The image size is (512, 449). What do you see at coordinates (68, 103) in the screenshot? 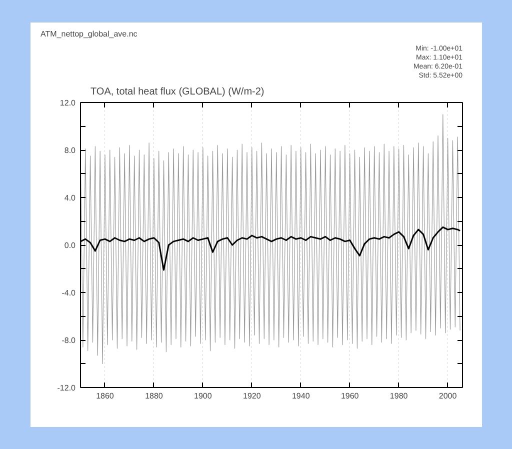
I see `y-tick-label: 12.0` at bounding box center [68, 103].